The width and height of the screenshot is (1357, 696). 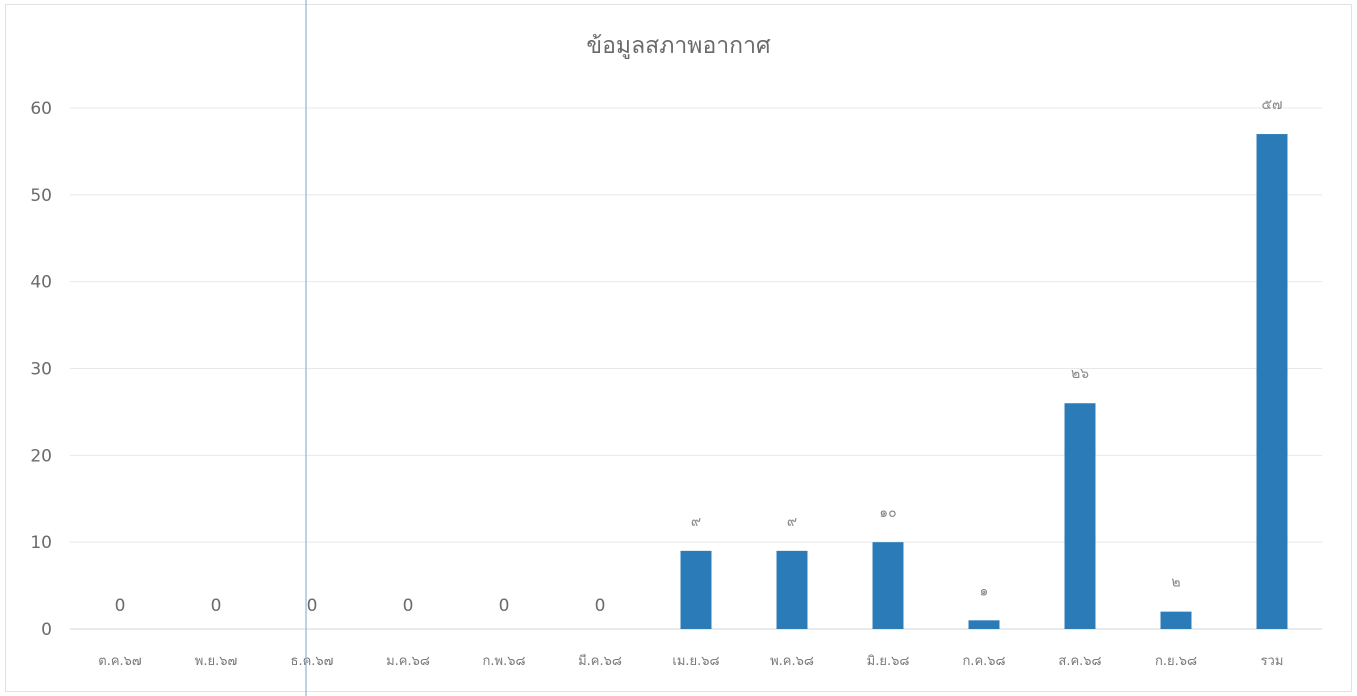 I want to click on data-label: ๕๗, so click(x=1271, y=105).